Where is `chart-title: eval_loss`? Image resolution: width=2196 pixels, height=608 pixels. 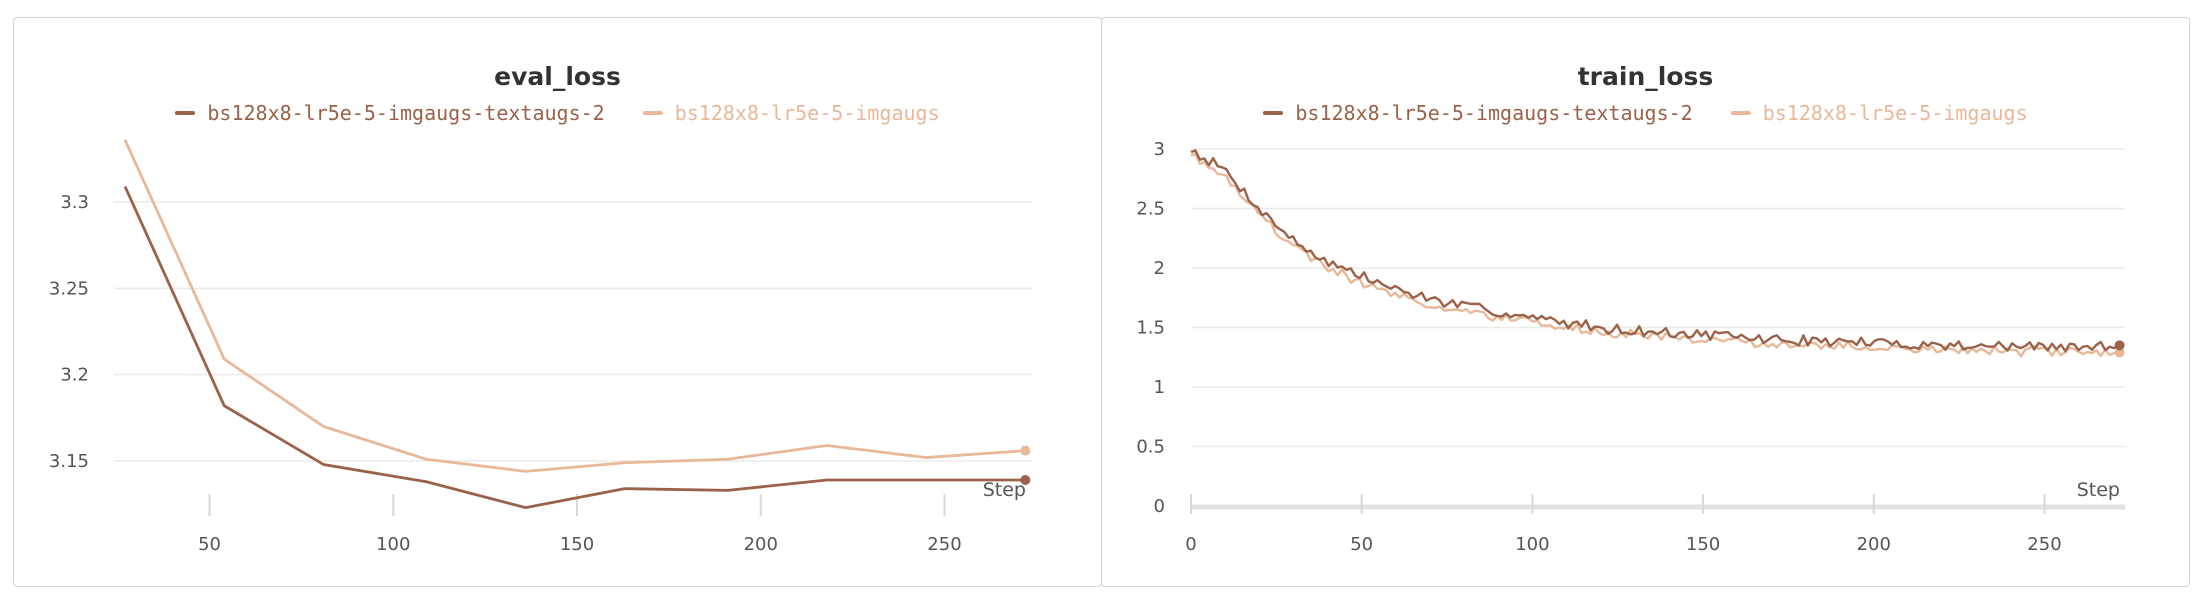
chart-title: eval_loss is located at coordinates (557, 76).